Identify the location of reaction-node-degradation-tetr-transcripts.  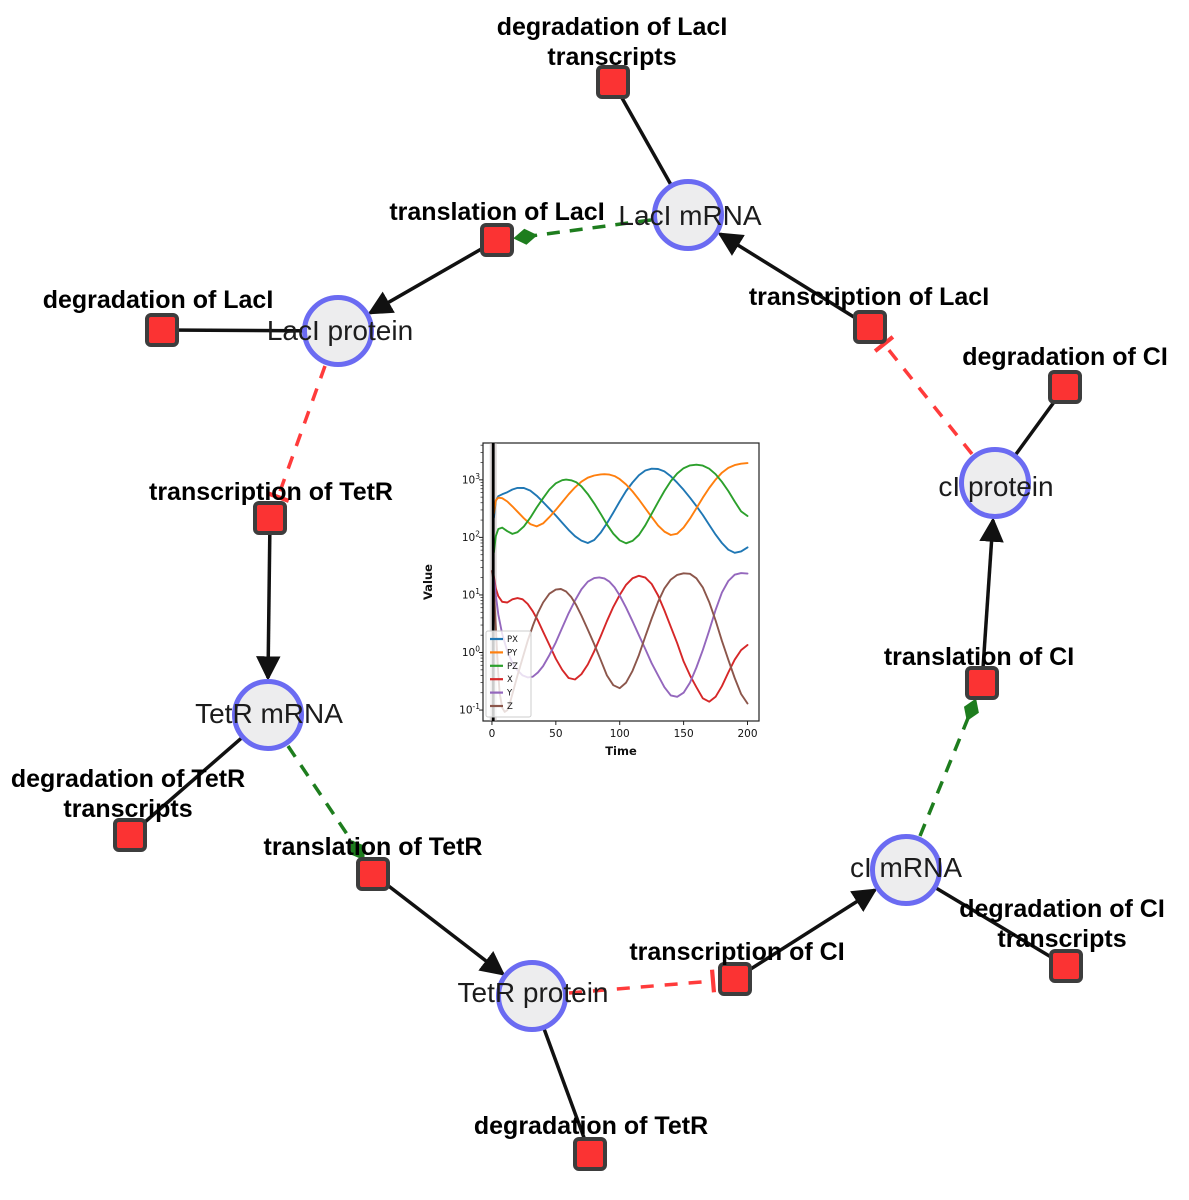
(130, 835).